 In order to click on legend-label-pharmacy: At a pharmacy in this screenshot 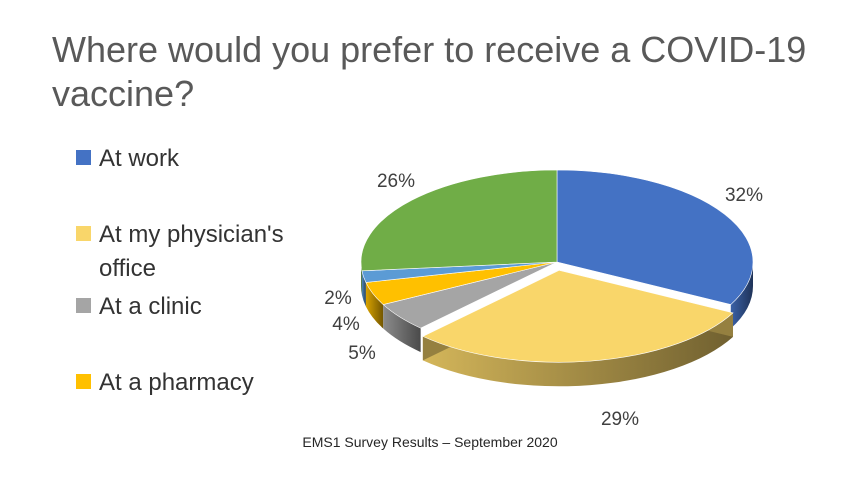, I will do `click(176, 382)`.